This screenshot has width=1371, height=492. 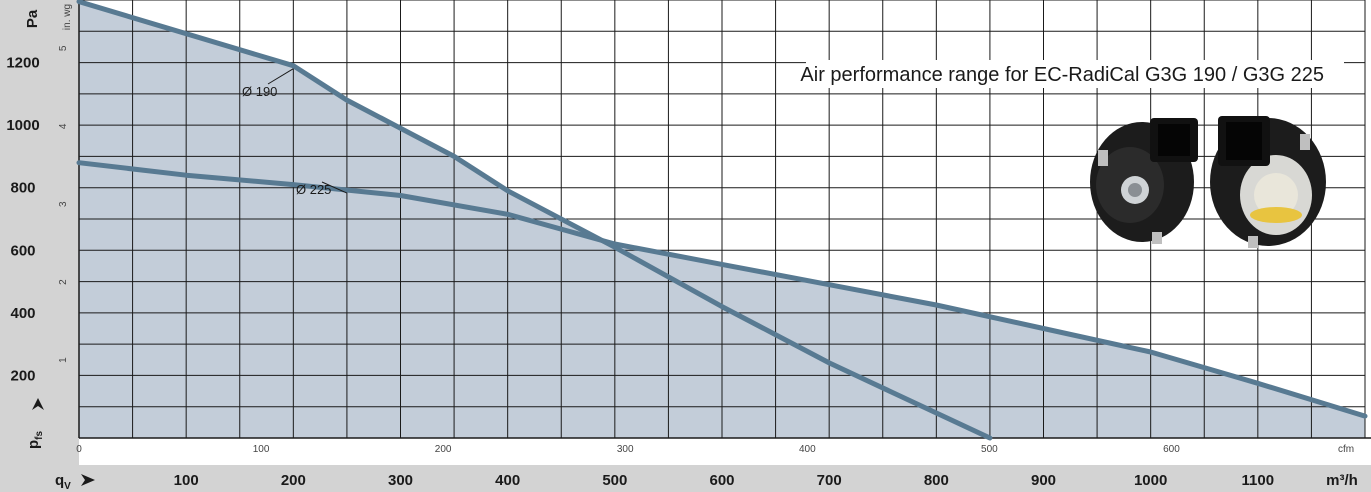 What do you see at coordinates (67, 17) in the screenshot?
I see `y-secondary-unit: in. wg` at bounding box center [67, 17].